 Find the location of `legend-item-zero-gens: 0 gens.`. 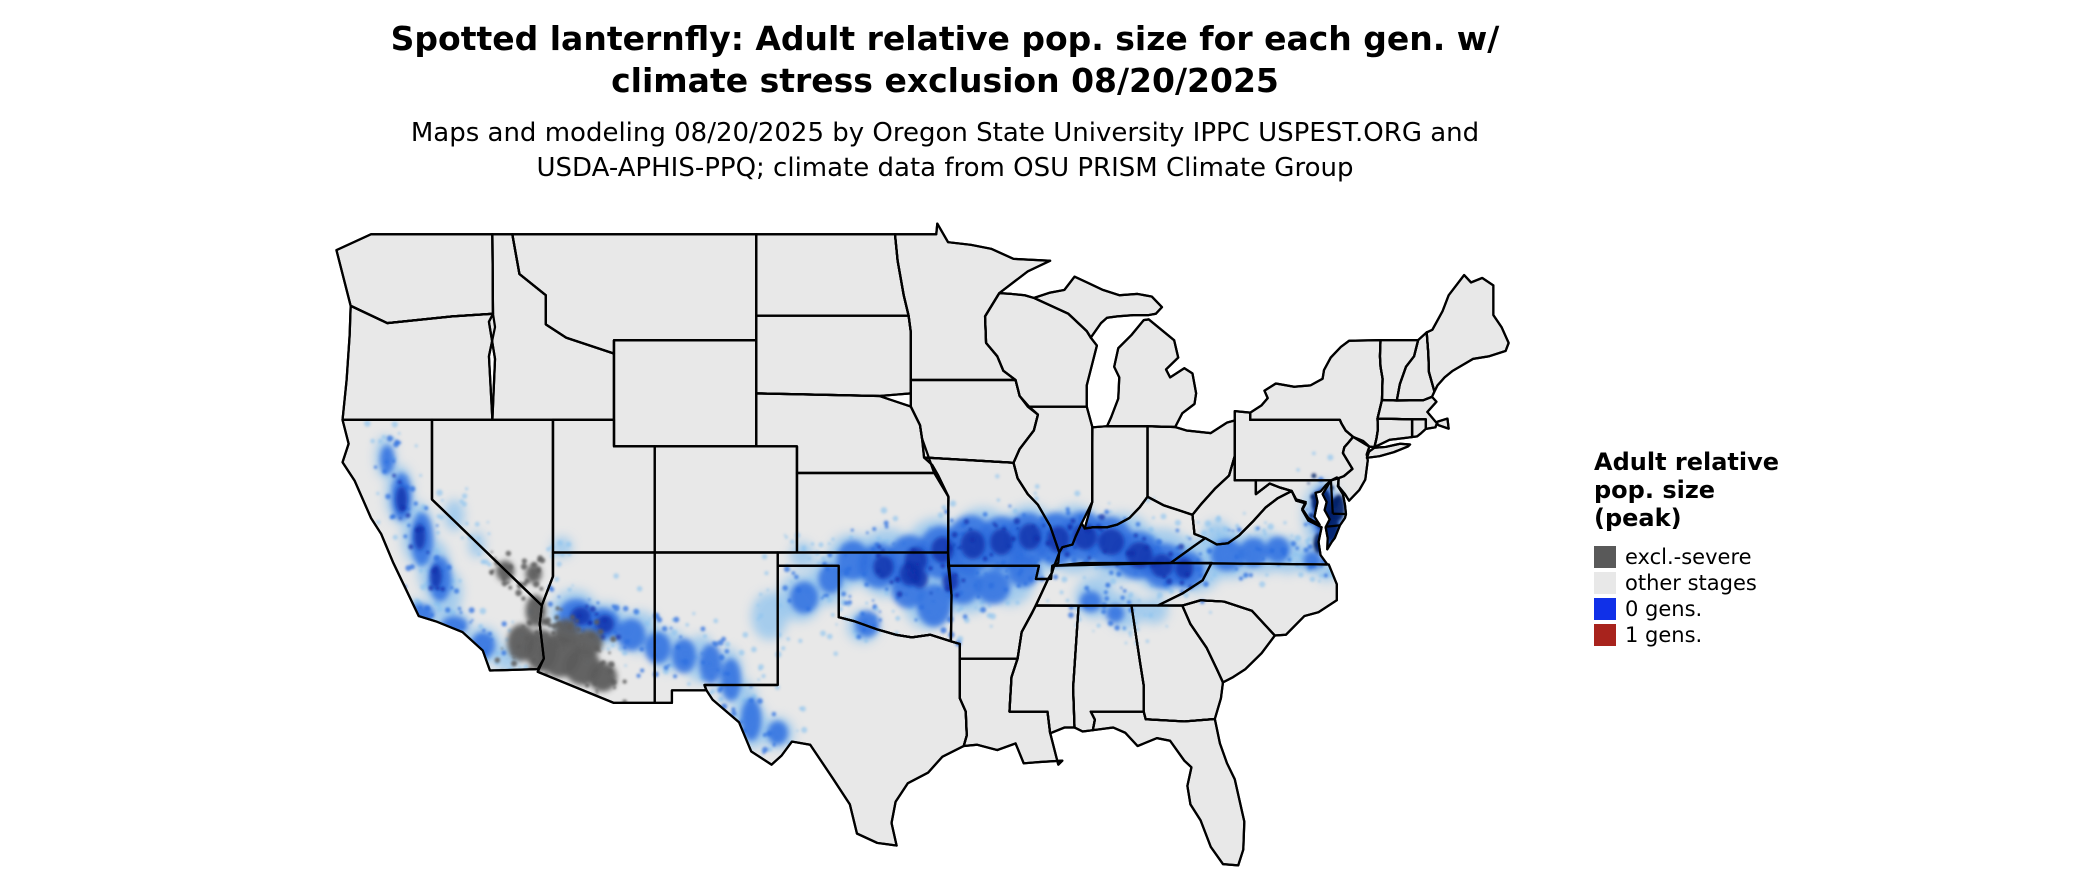

legend-item-zero-gens: 0 gens. is located at coordinates (1686, 609).